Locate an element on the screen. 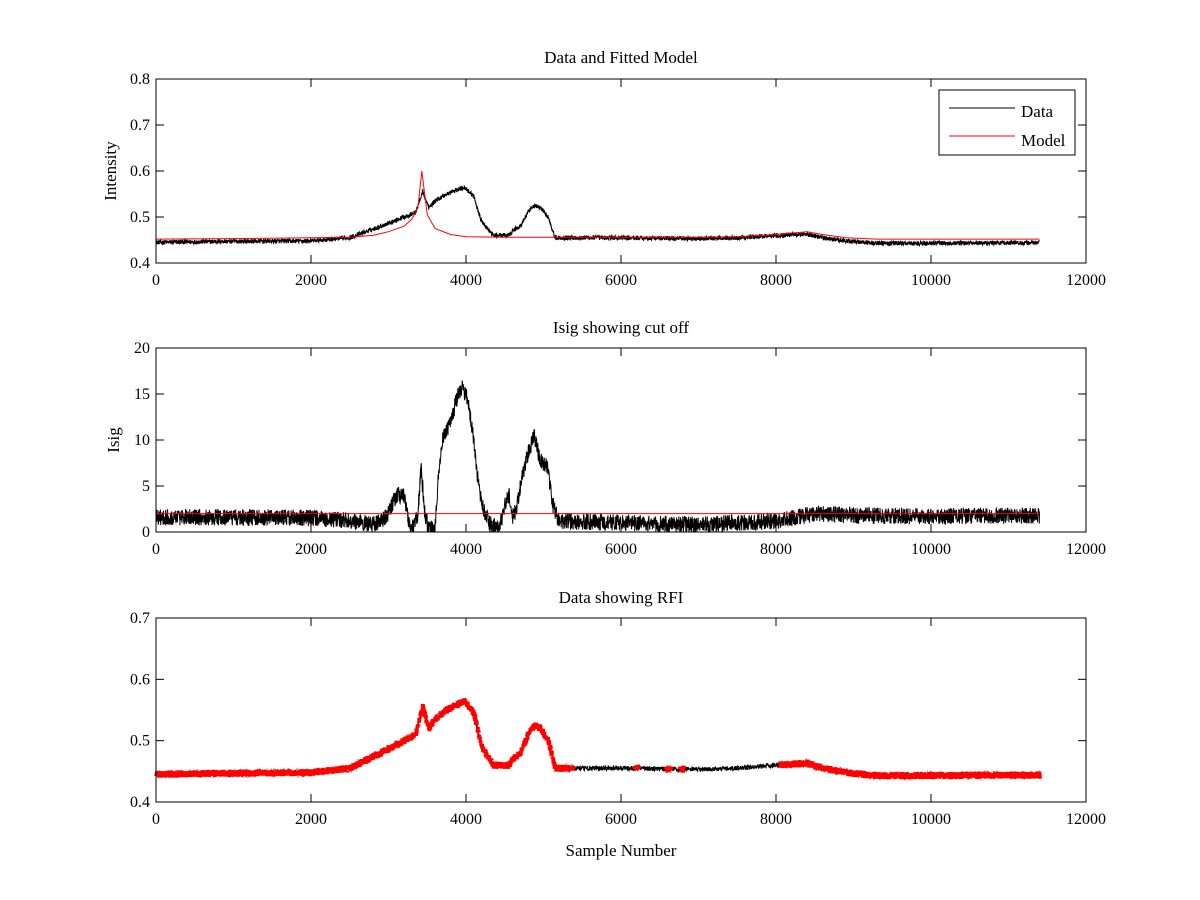 The height and width of the screenshot is (900, 1200). y-tick-label: 15 is located at coordinates (142, 394).